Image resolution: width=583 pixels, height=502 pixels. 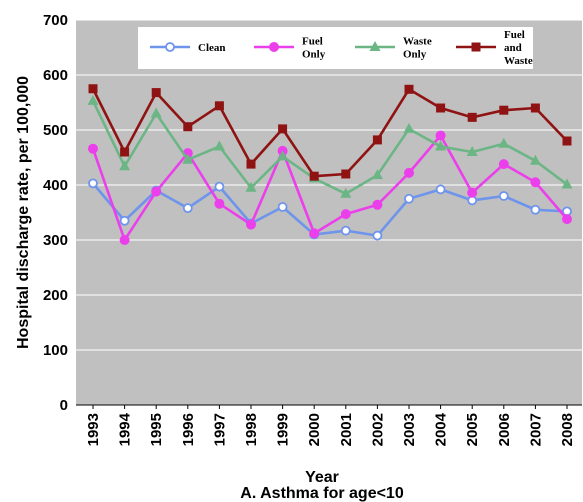 What do you see at coordinates (170, 47) in the screenshot?
I see `legend-marker-clean` at bounding box center [170, 47].